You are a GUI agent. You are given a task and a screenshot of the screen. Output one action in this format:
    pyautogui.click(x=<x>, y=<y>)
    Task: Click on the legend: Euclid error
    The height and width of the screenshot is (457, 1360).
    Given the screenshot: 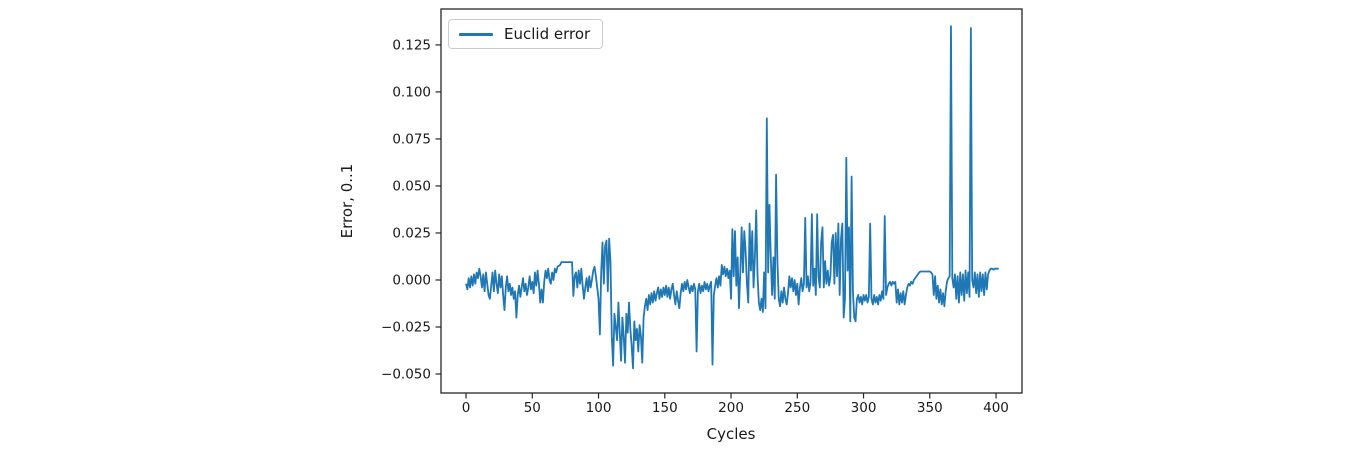 What is the action you would take?
    pyautogui.click(x=526, y=34)
    